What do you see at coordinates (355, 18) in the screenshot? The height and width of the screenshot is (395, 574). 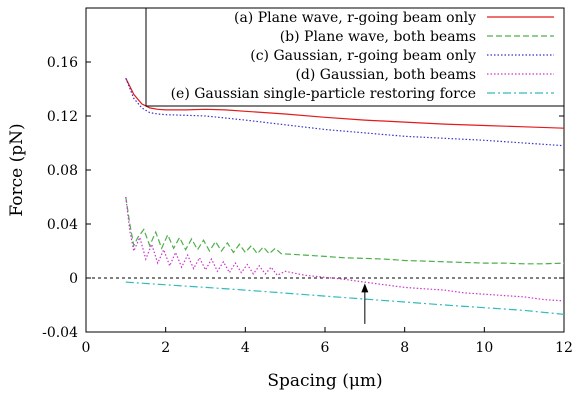 I see `legend-label: (a) Plane wave, r-going beam only` at bounding box center [355, 18].